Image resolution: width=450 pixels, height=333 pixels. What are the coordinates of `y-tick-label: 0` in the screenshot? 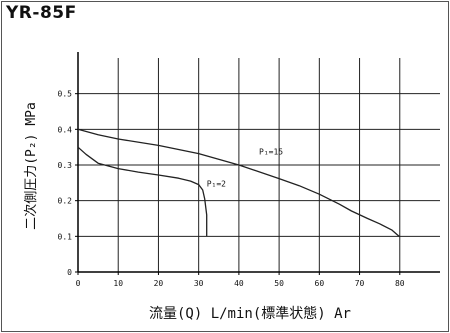 It's located at (69, 272).